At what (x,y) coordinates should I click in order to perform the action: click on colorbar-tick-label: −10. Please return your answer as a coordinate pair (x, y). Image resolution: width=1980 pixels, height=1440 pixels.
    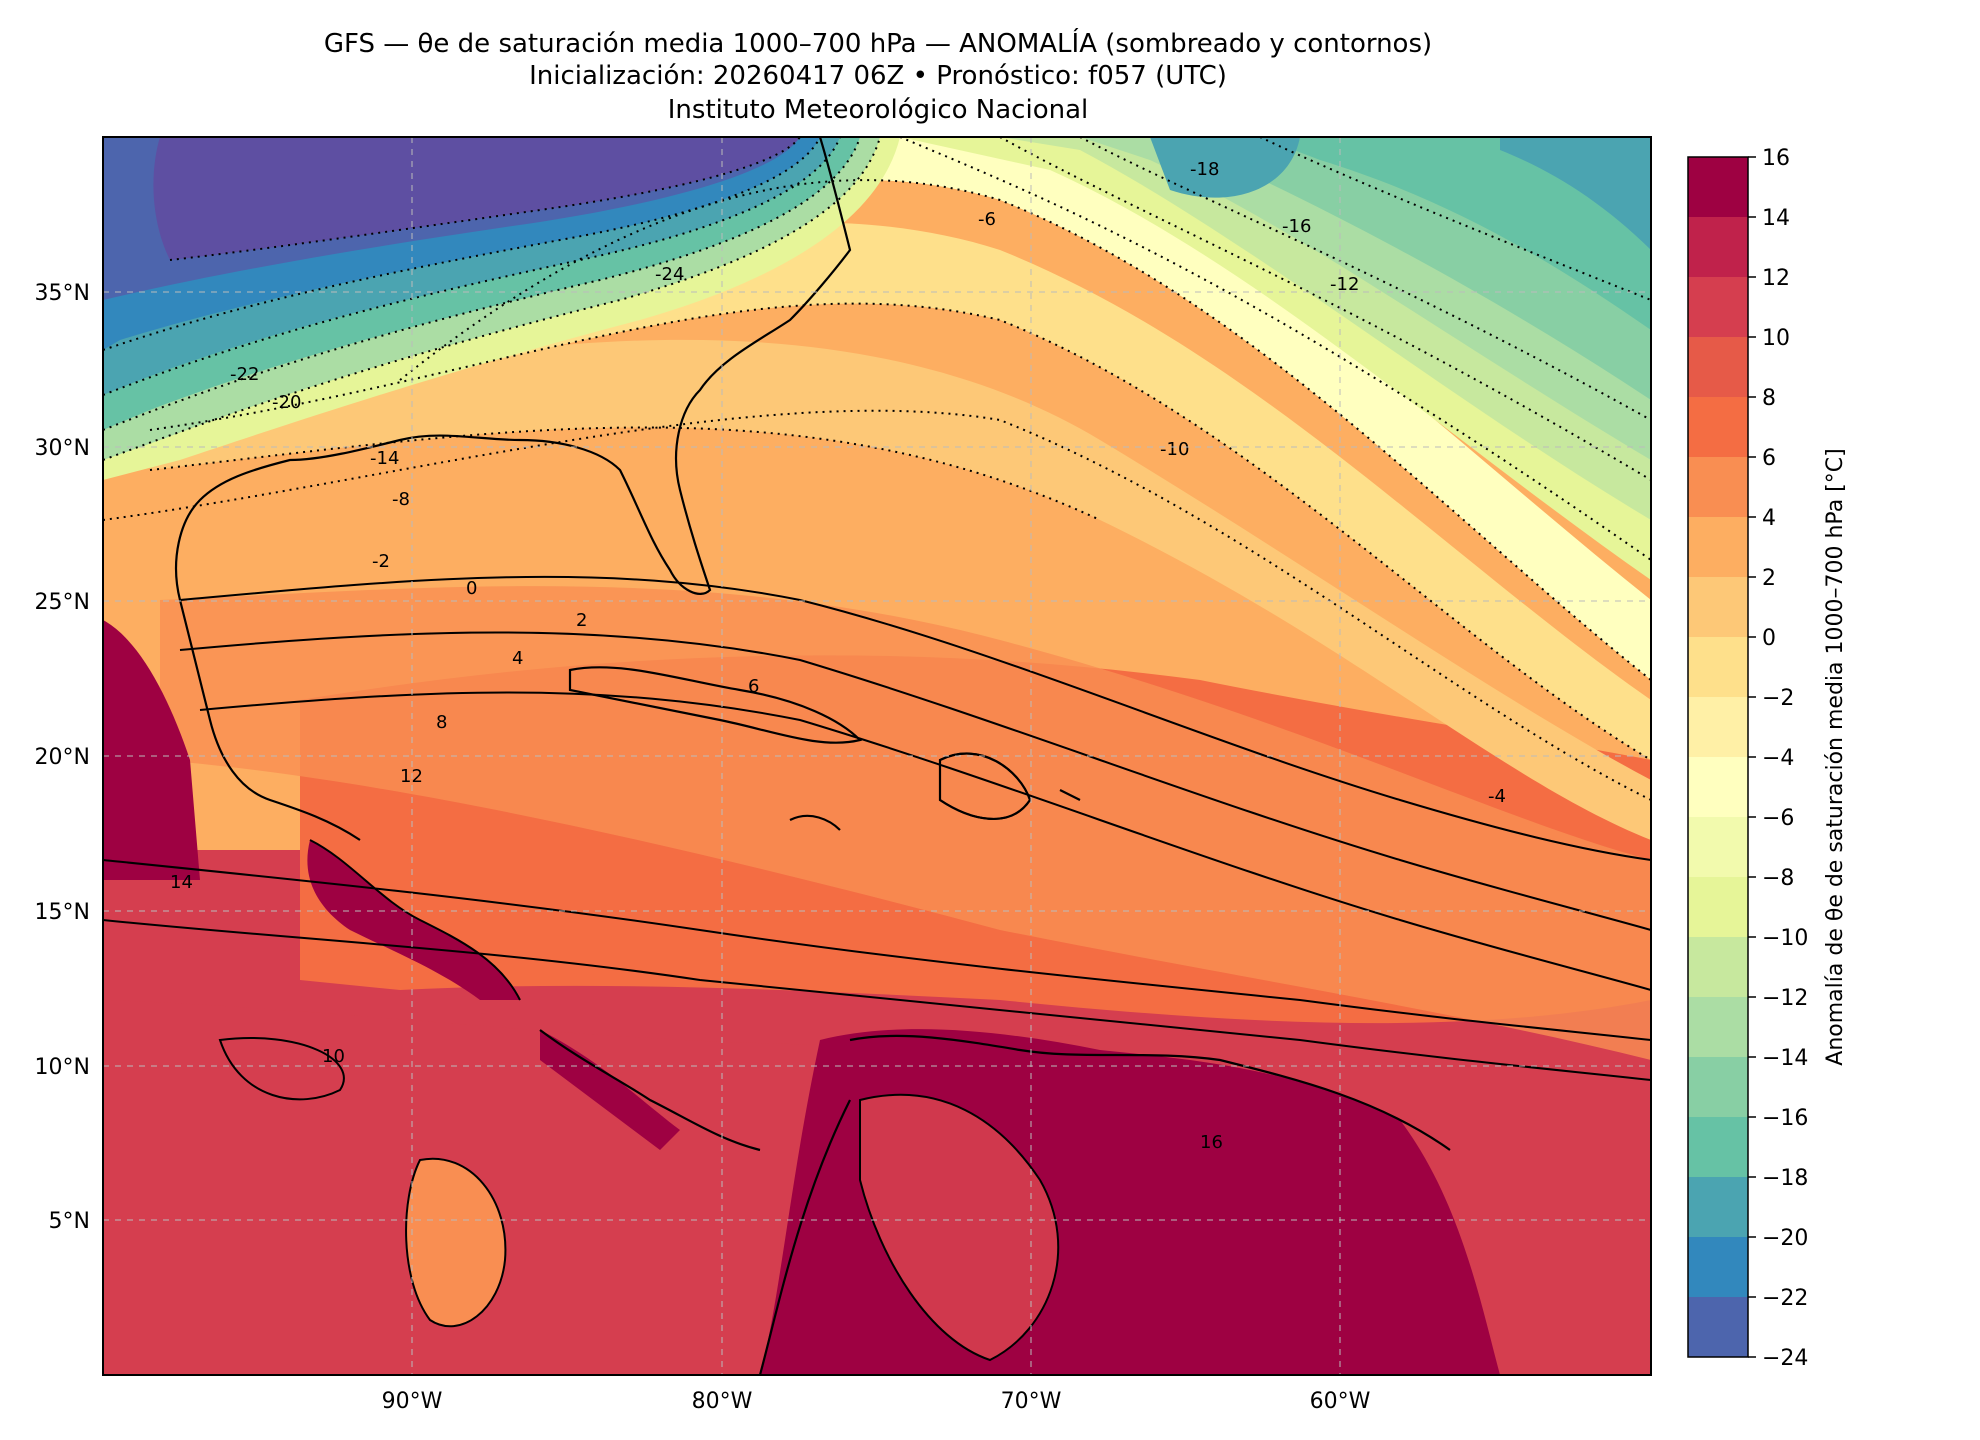
    Looking at the image, I should click on (1785, 938).